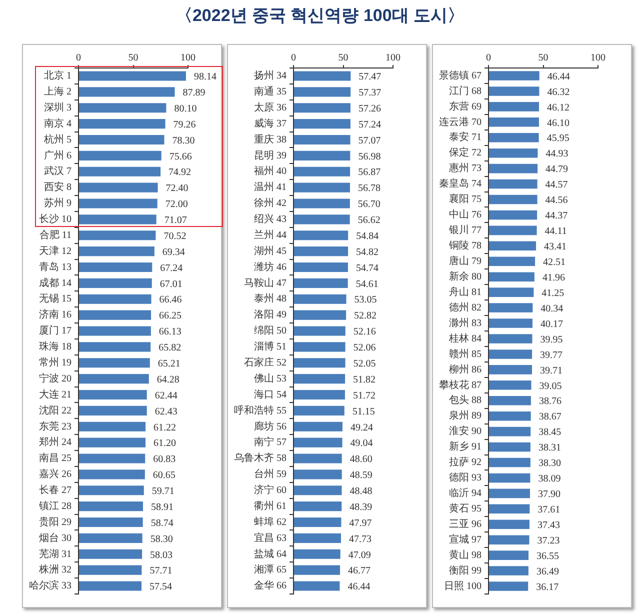  I want to click on y-tick-label: 合肥 11, so click(55, 234).